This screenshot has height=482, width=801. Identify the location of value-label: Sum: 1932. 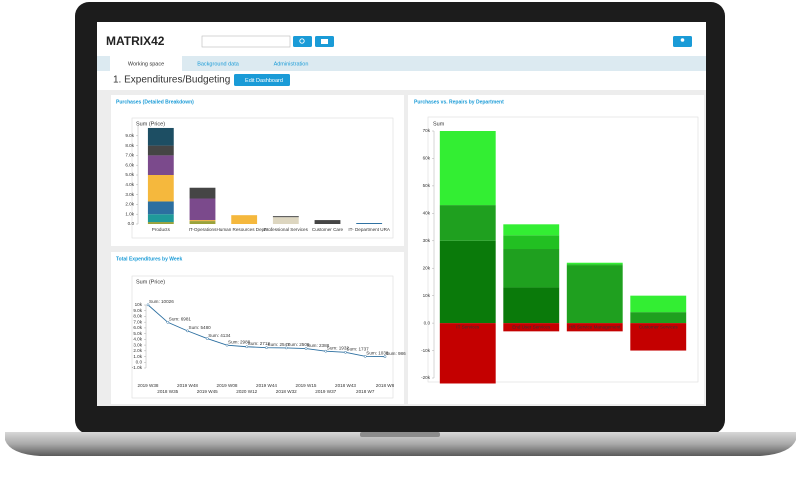
(338, 347).